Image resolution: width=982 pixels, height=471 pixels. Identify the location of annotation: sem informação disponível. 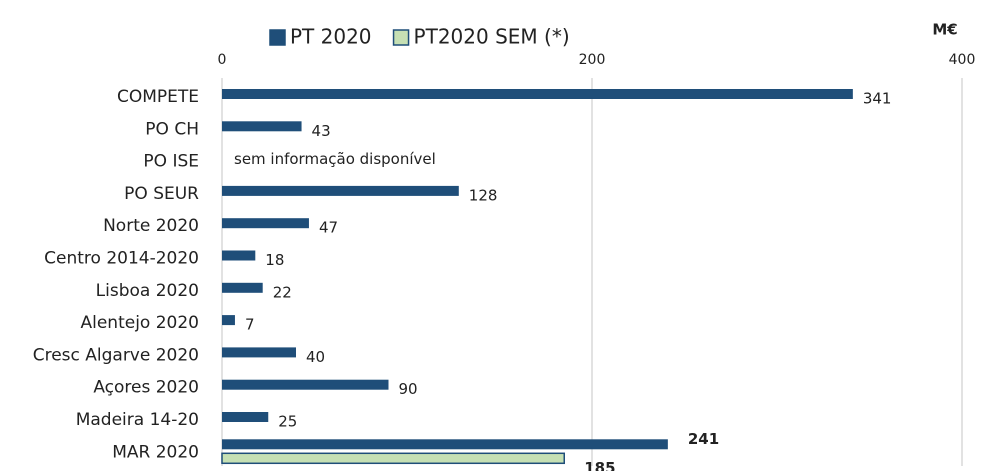
(335, 159).